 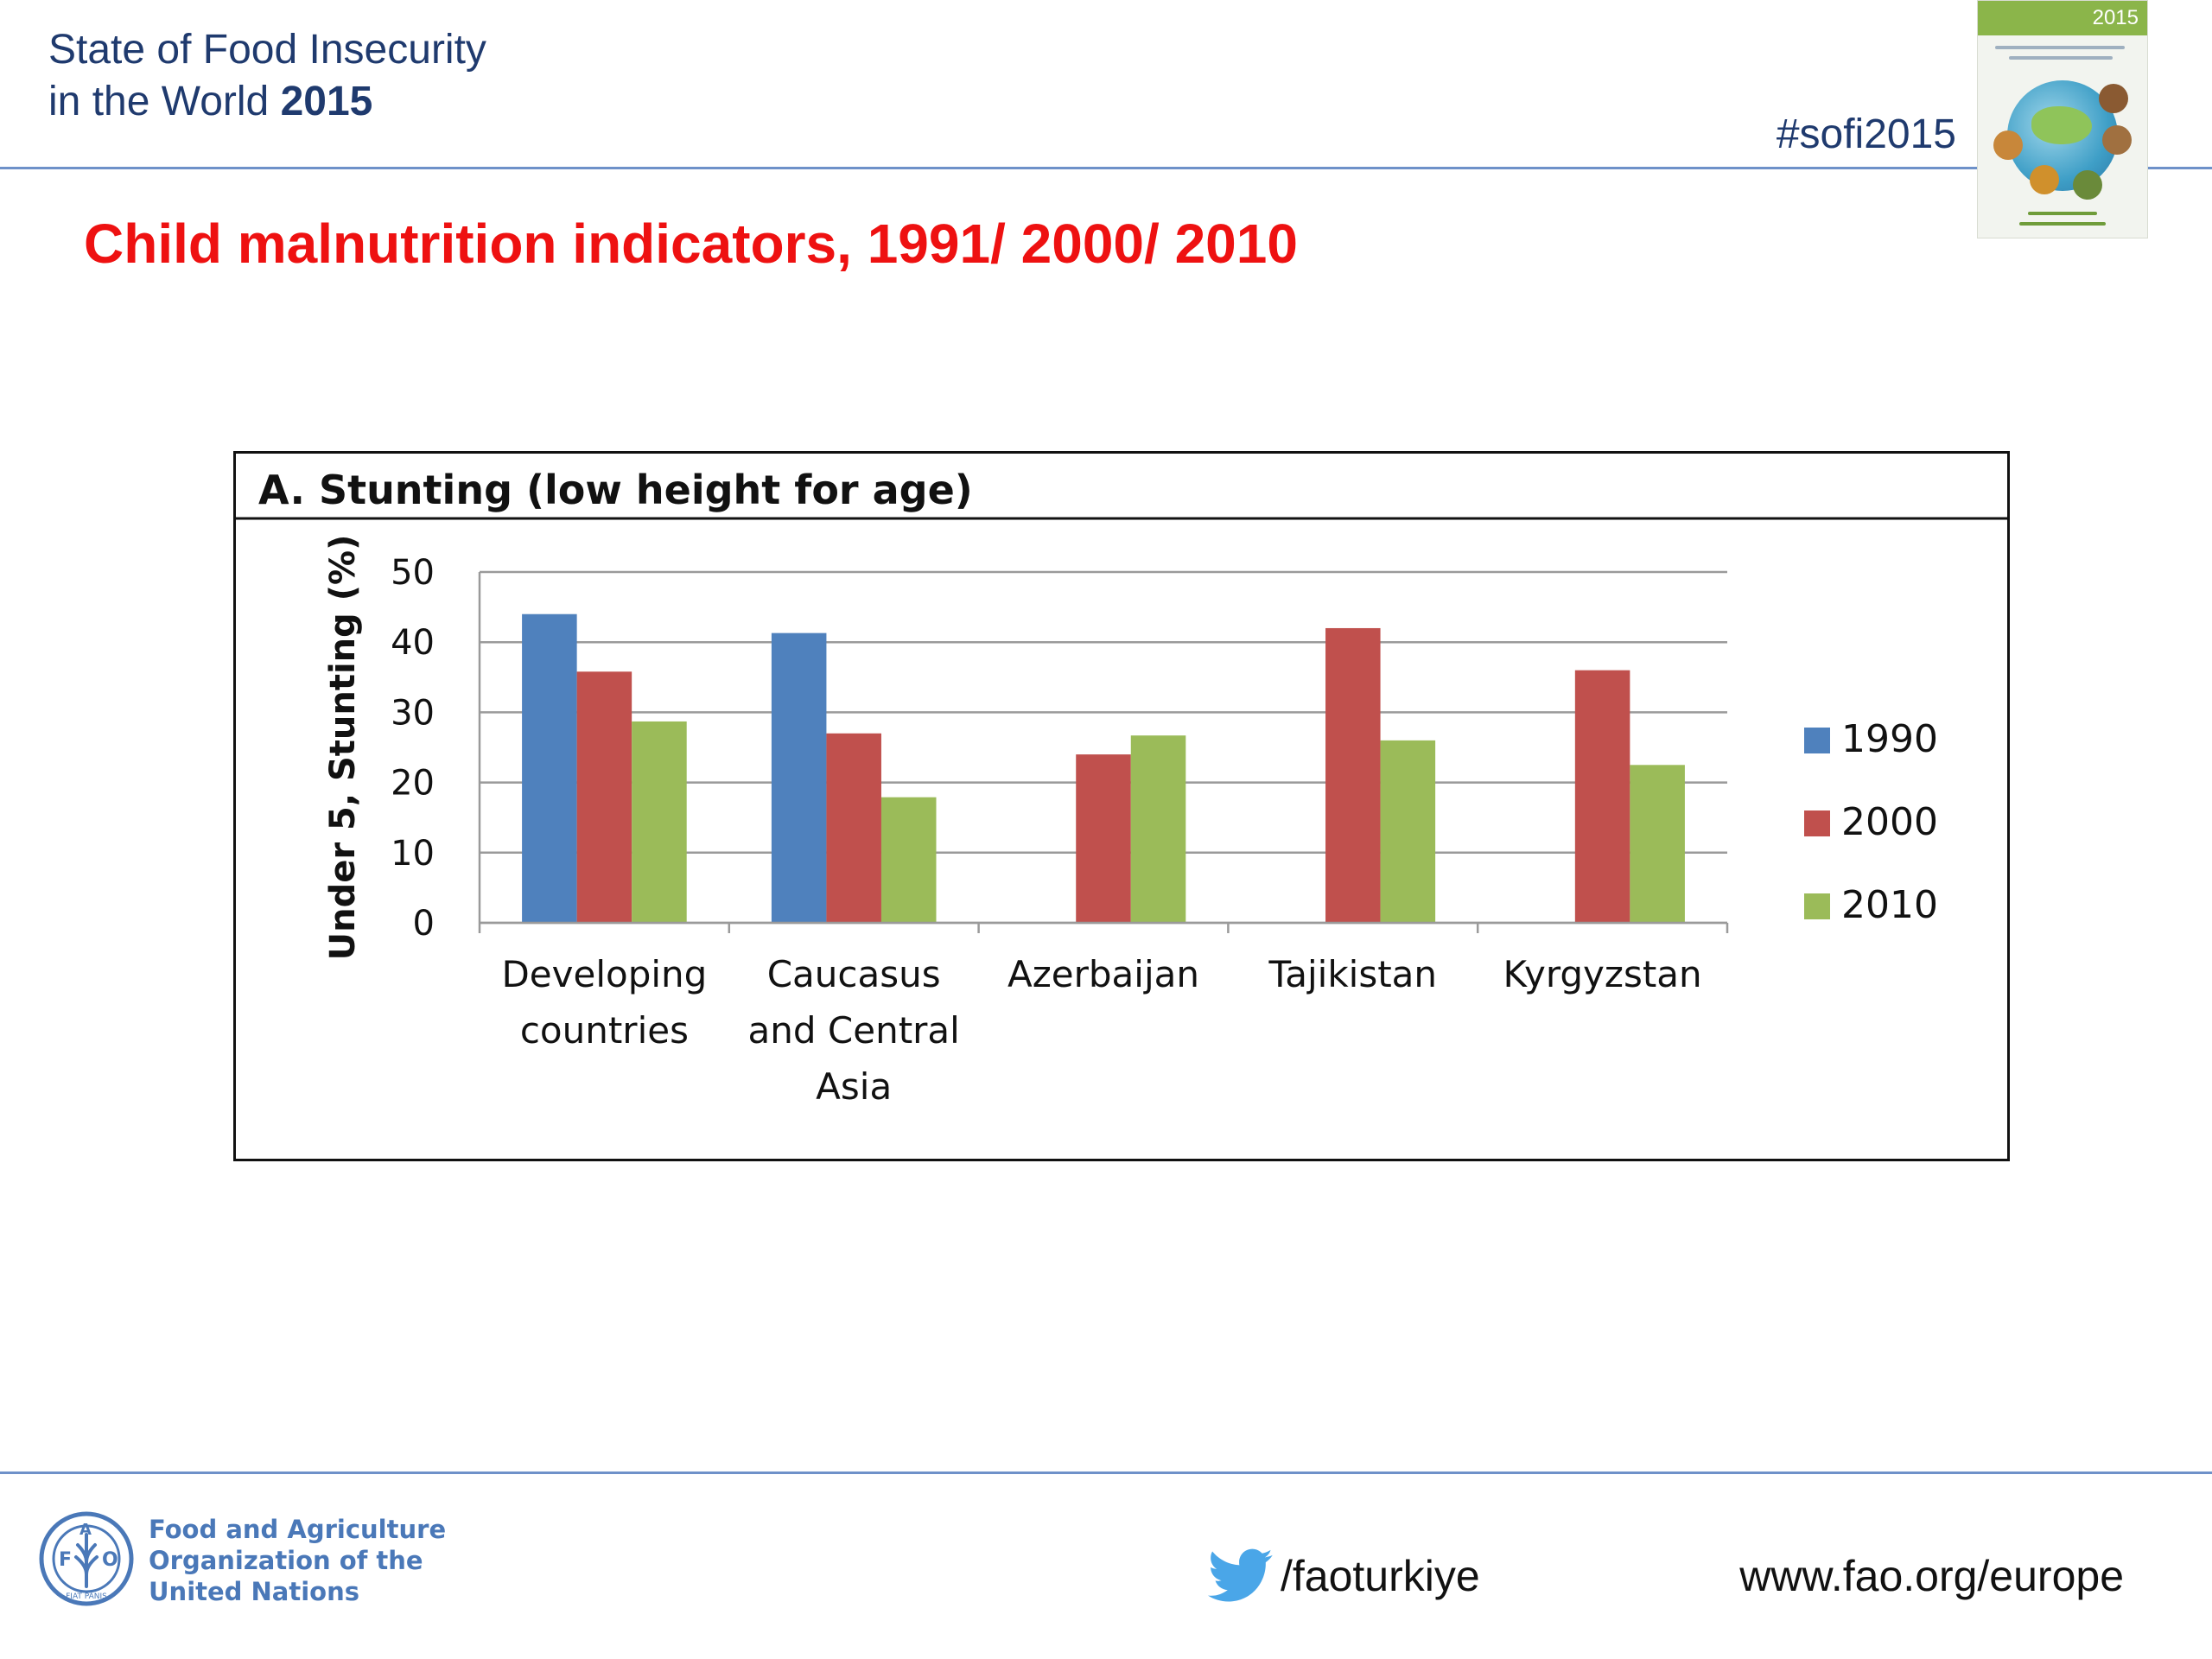 What do you see at coordinates (110, 1560) in the screenshot?
I see `logo-letter-o: O` at bounding box center [110, 1560].